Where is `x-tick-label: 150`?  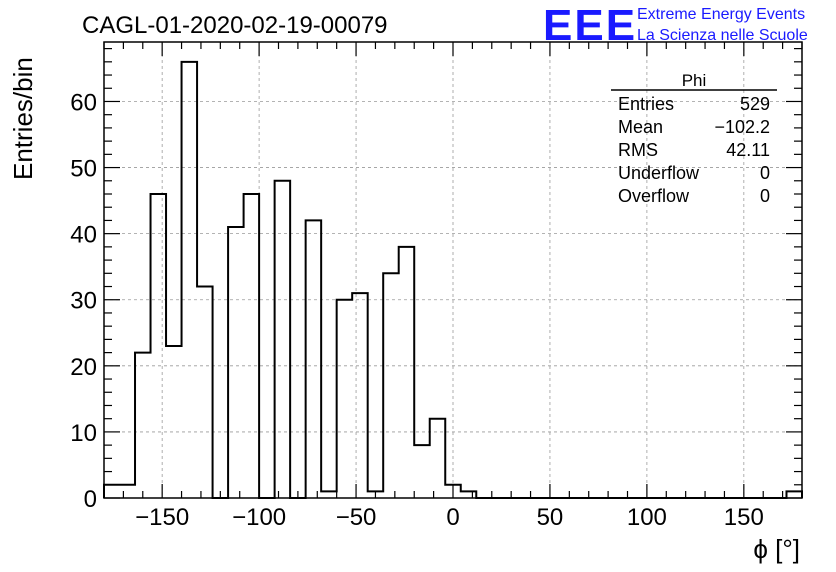 x-tick-label: 150 is located at coordinates (744, 517).